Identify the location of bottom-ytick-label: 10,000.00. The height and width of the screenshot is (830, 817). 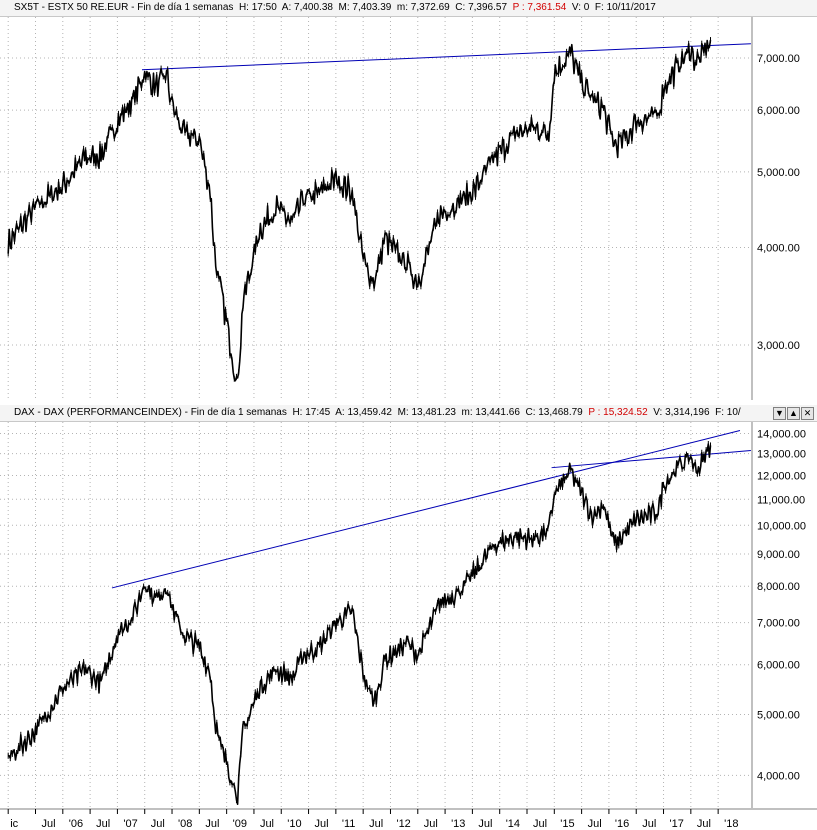
(781, 526).